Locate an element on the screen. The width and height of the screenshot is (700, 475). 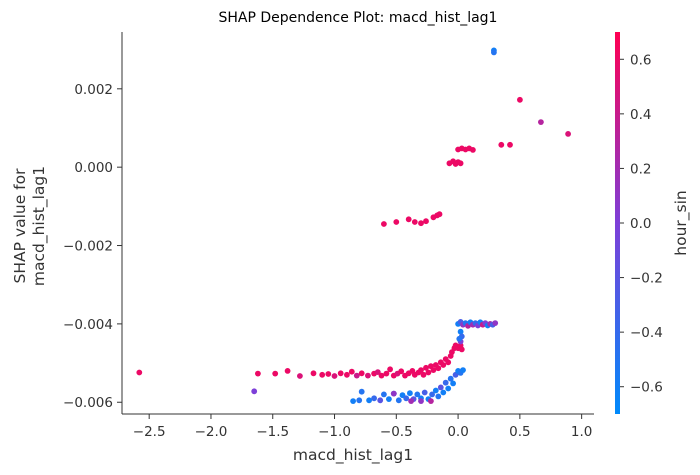
y-tick-label: −0.002 is located at coordinates (88, 247).